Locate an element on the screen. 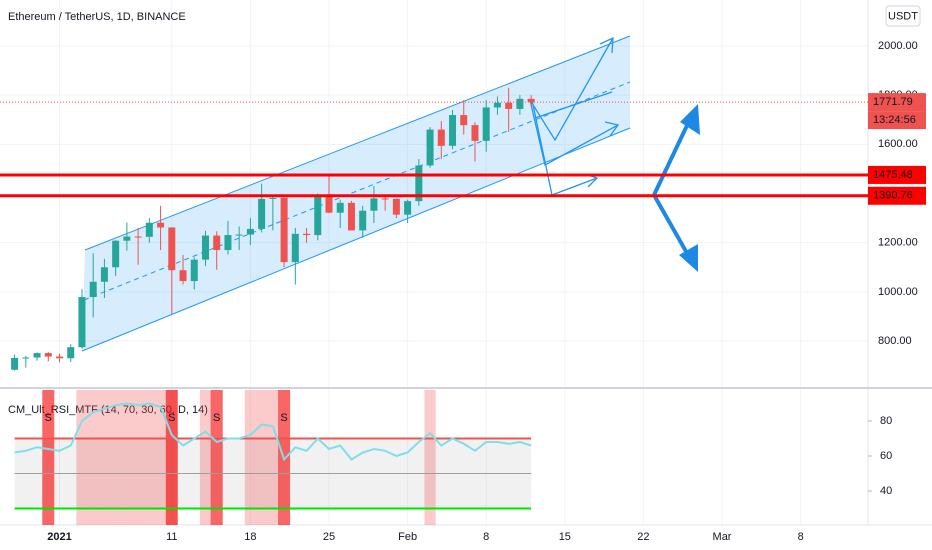  big-arrows is located at coordinates (673, 188).